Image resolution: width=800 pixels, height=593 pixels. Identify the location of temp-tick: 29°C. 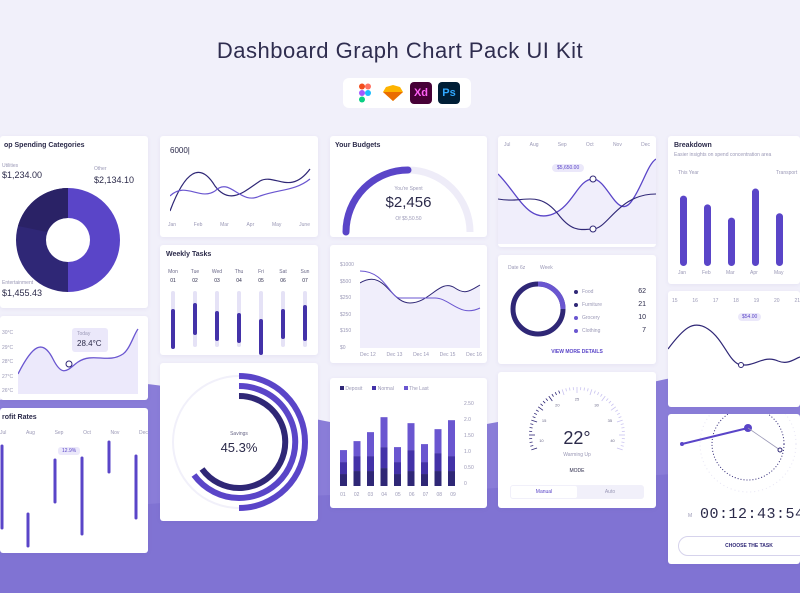
(8, 347).